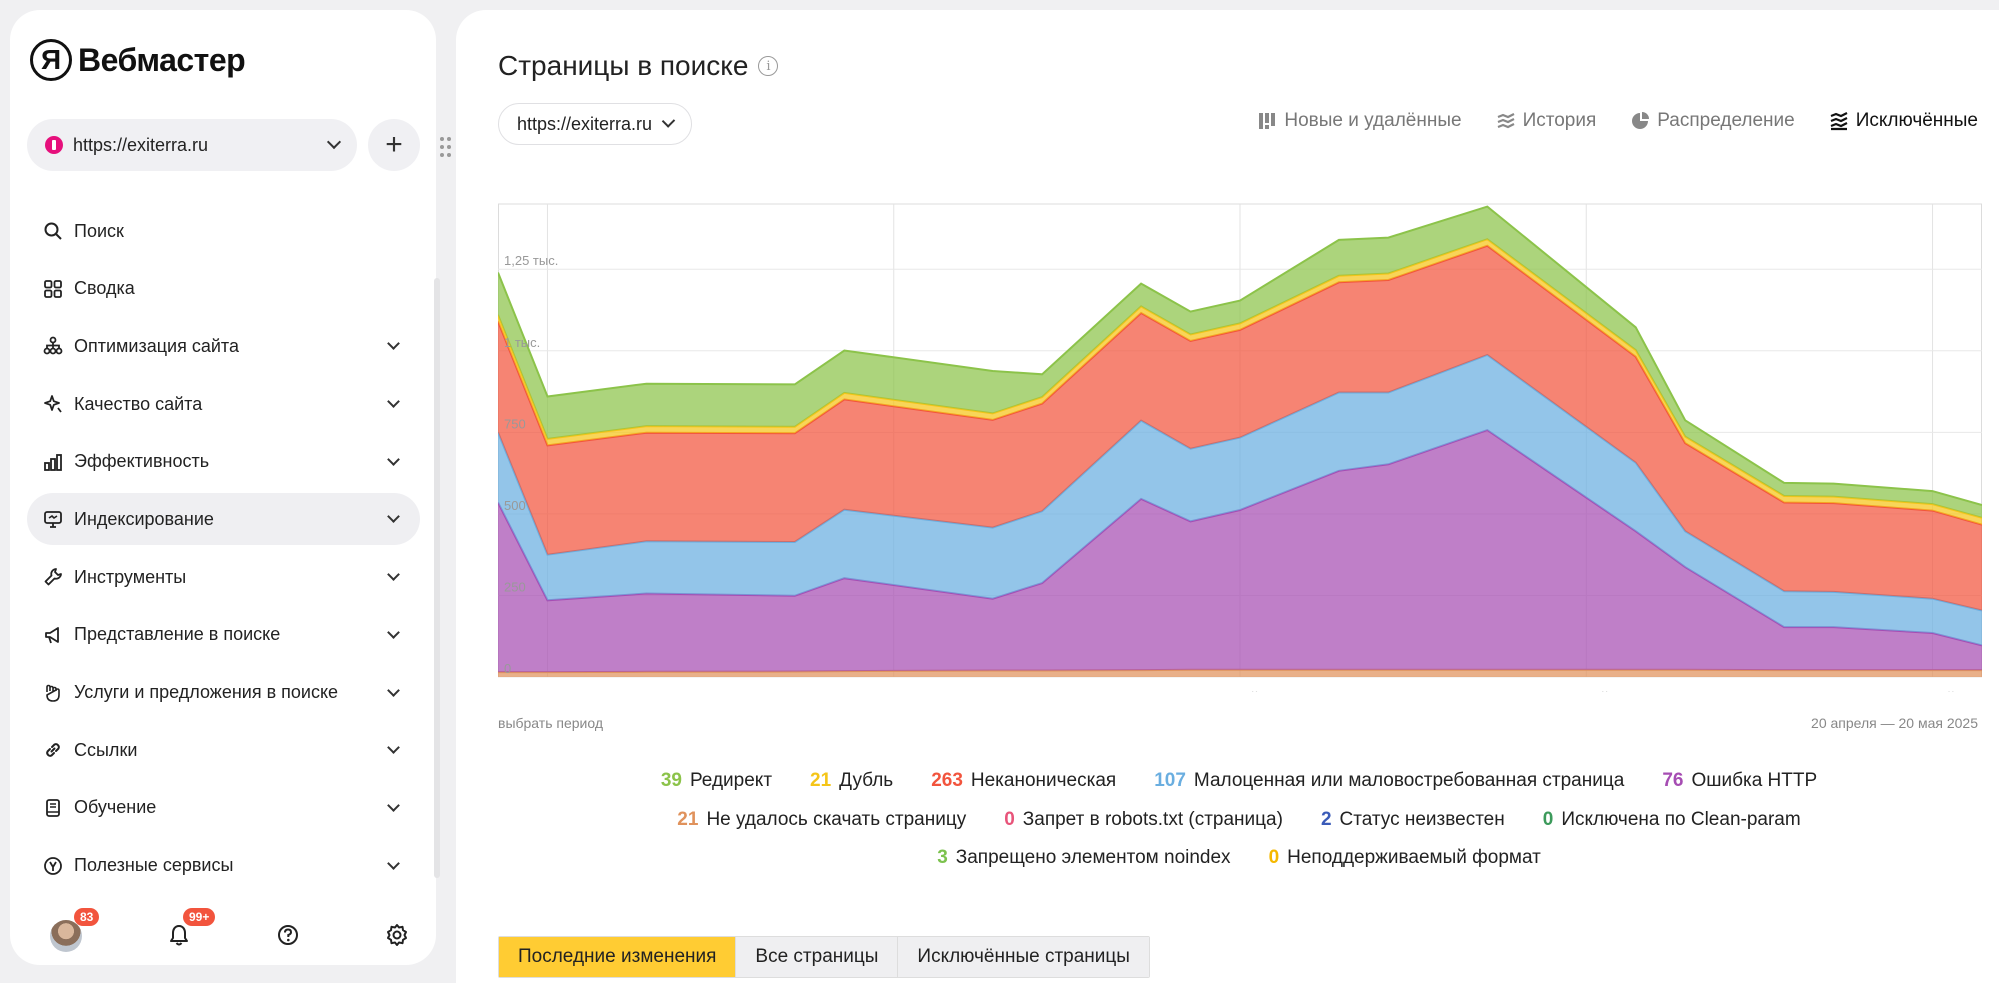  What do you see at coordinates (817, 957) in the screenshot?
I see `bottom-tab: Все страницы` at bounding box center [817, 957].